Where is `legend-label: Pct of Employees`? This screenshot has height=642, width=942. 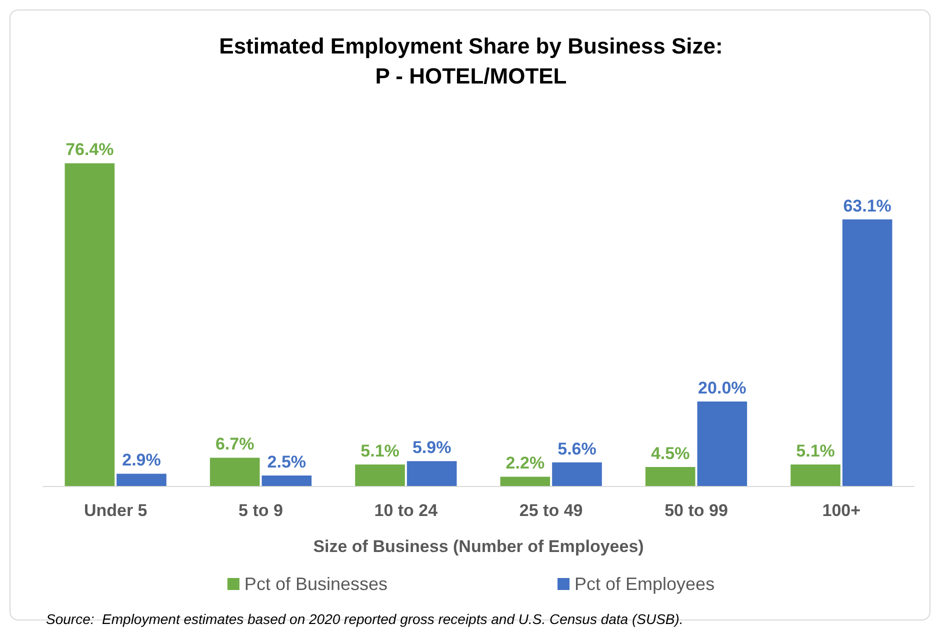
legend-label: Pct of Employees is located at coordinates (644, 584).